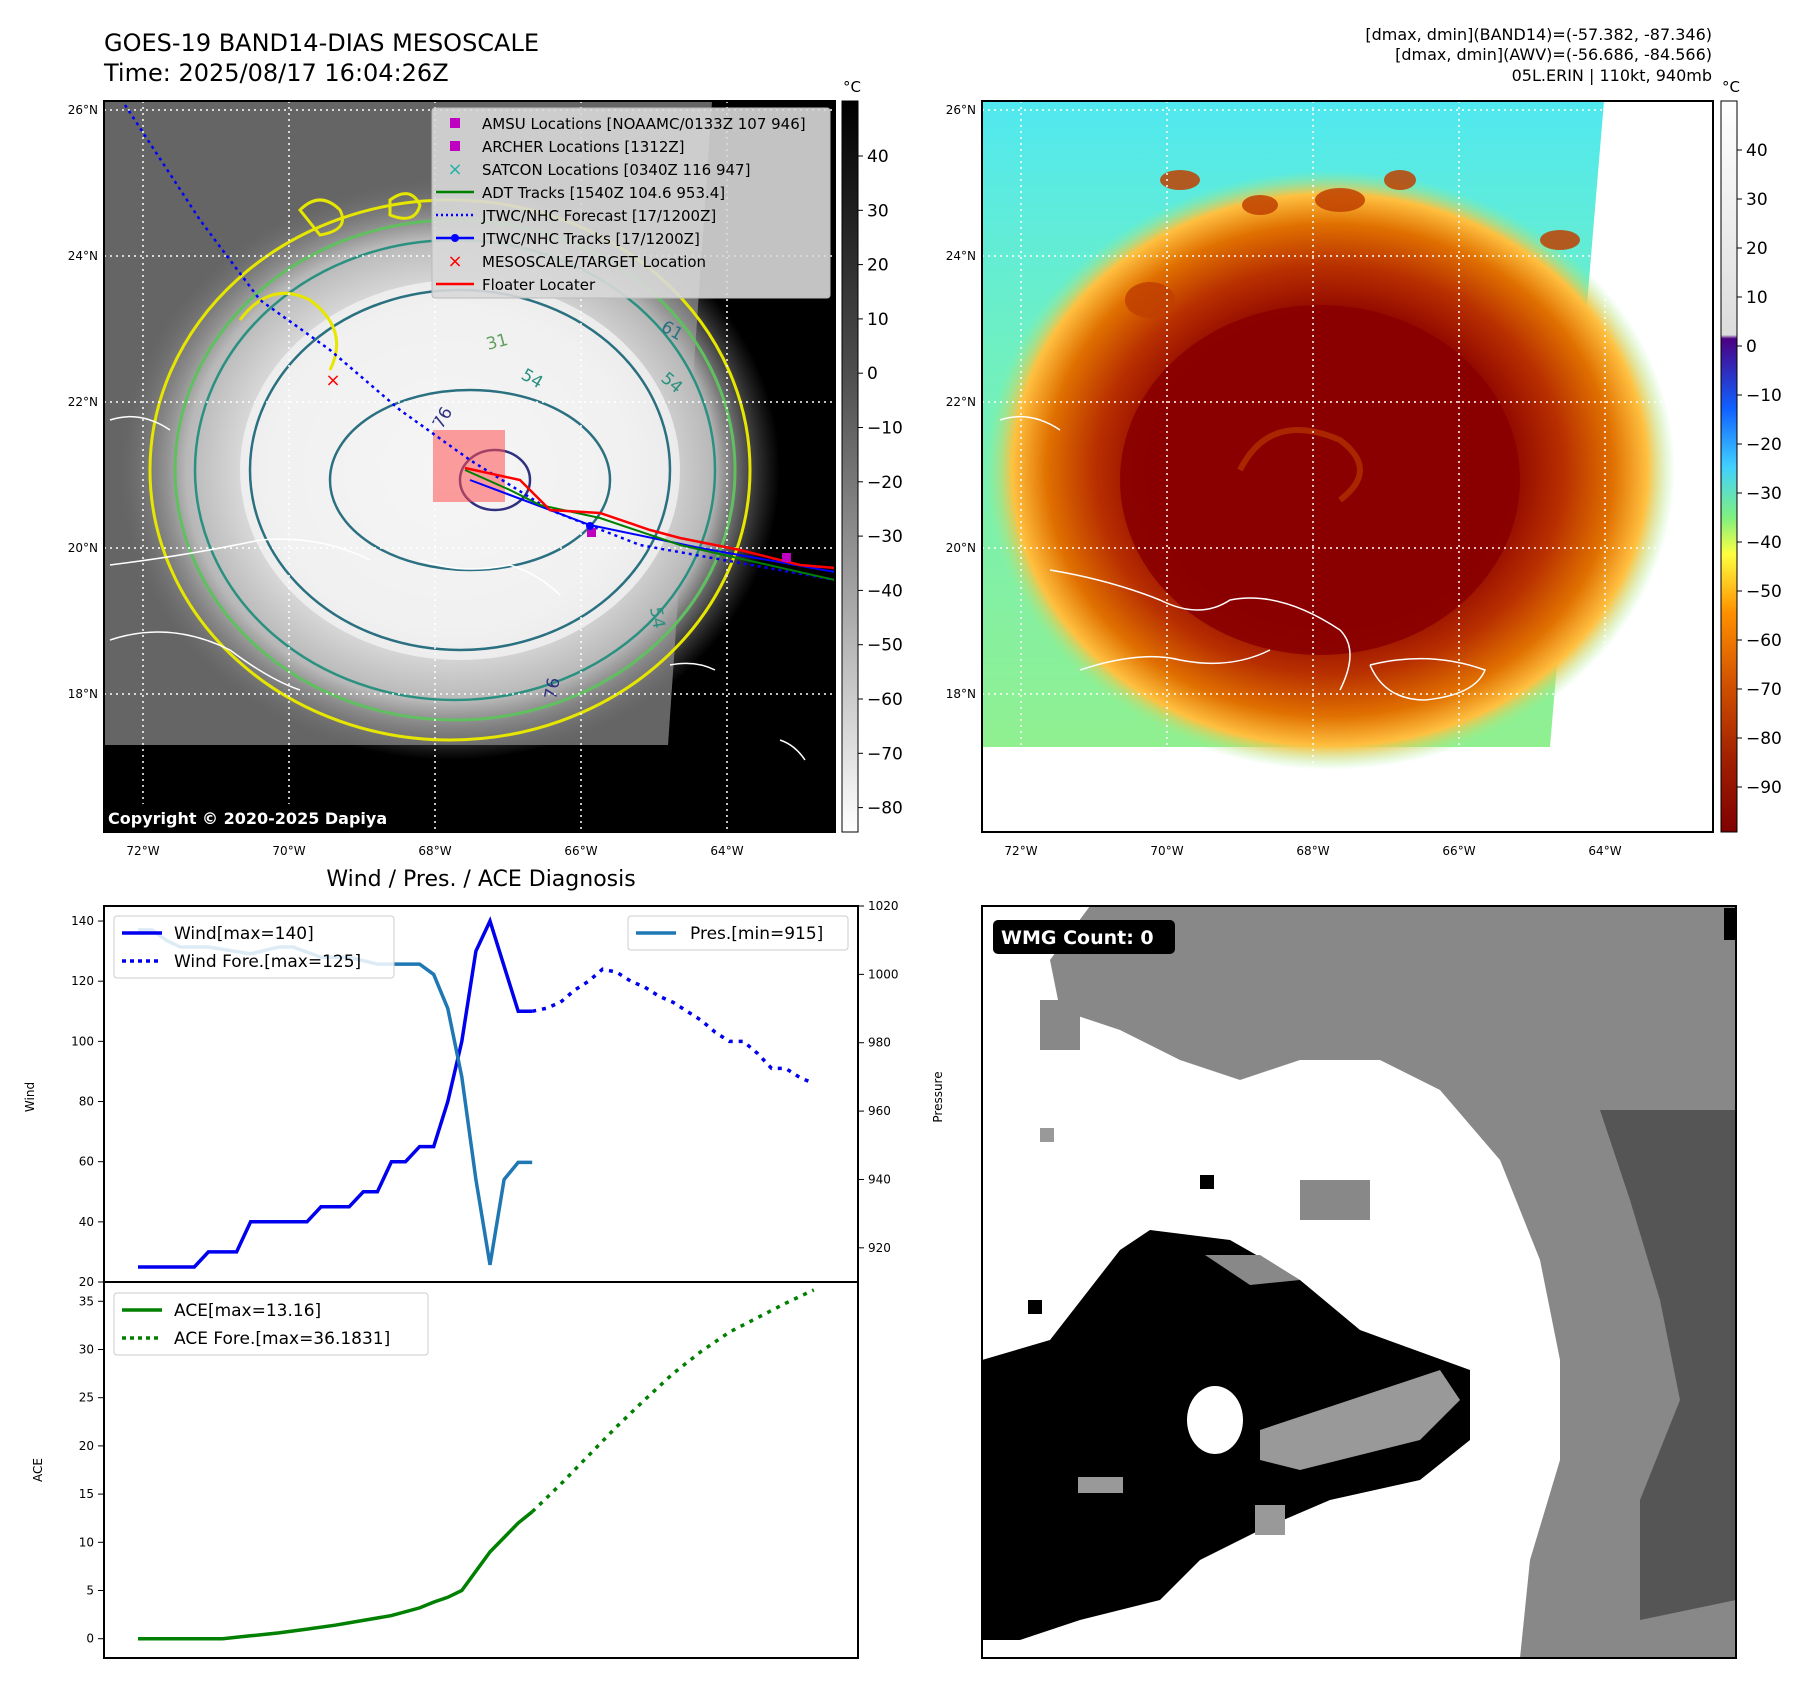 Image resolution: width=1797 pixels, height=1690 pixels. What do you see at coordinates (1731, 87) in the screenshot?
I see `awv-colorbar-unit: °C` at bounding box center [1731, 87].